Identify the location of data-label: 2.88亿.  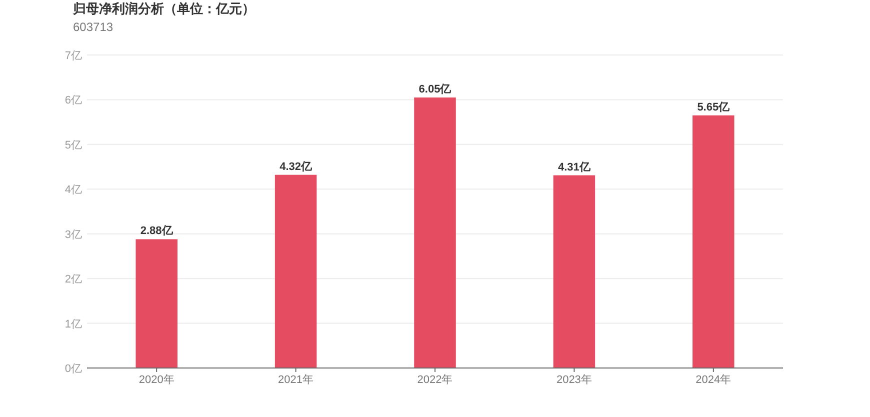
(157, 231).